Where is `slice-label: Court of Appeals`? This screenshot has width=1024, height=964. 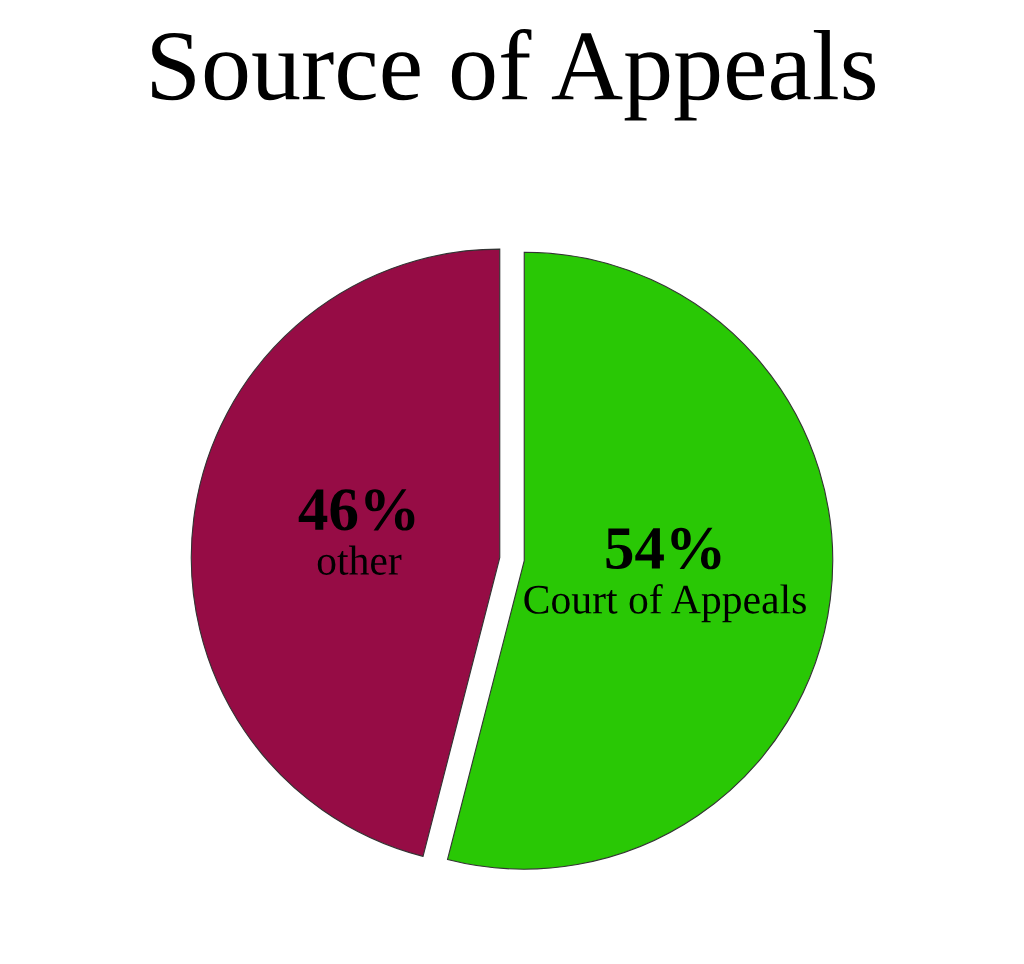 slice-label: Court of Appeals is located at coordinates (665, 603).